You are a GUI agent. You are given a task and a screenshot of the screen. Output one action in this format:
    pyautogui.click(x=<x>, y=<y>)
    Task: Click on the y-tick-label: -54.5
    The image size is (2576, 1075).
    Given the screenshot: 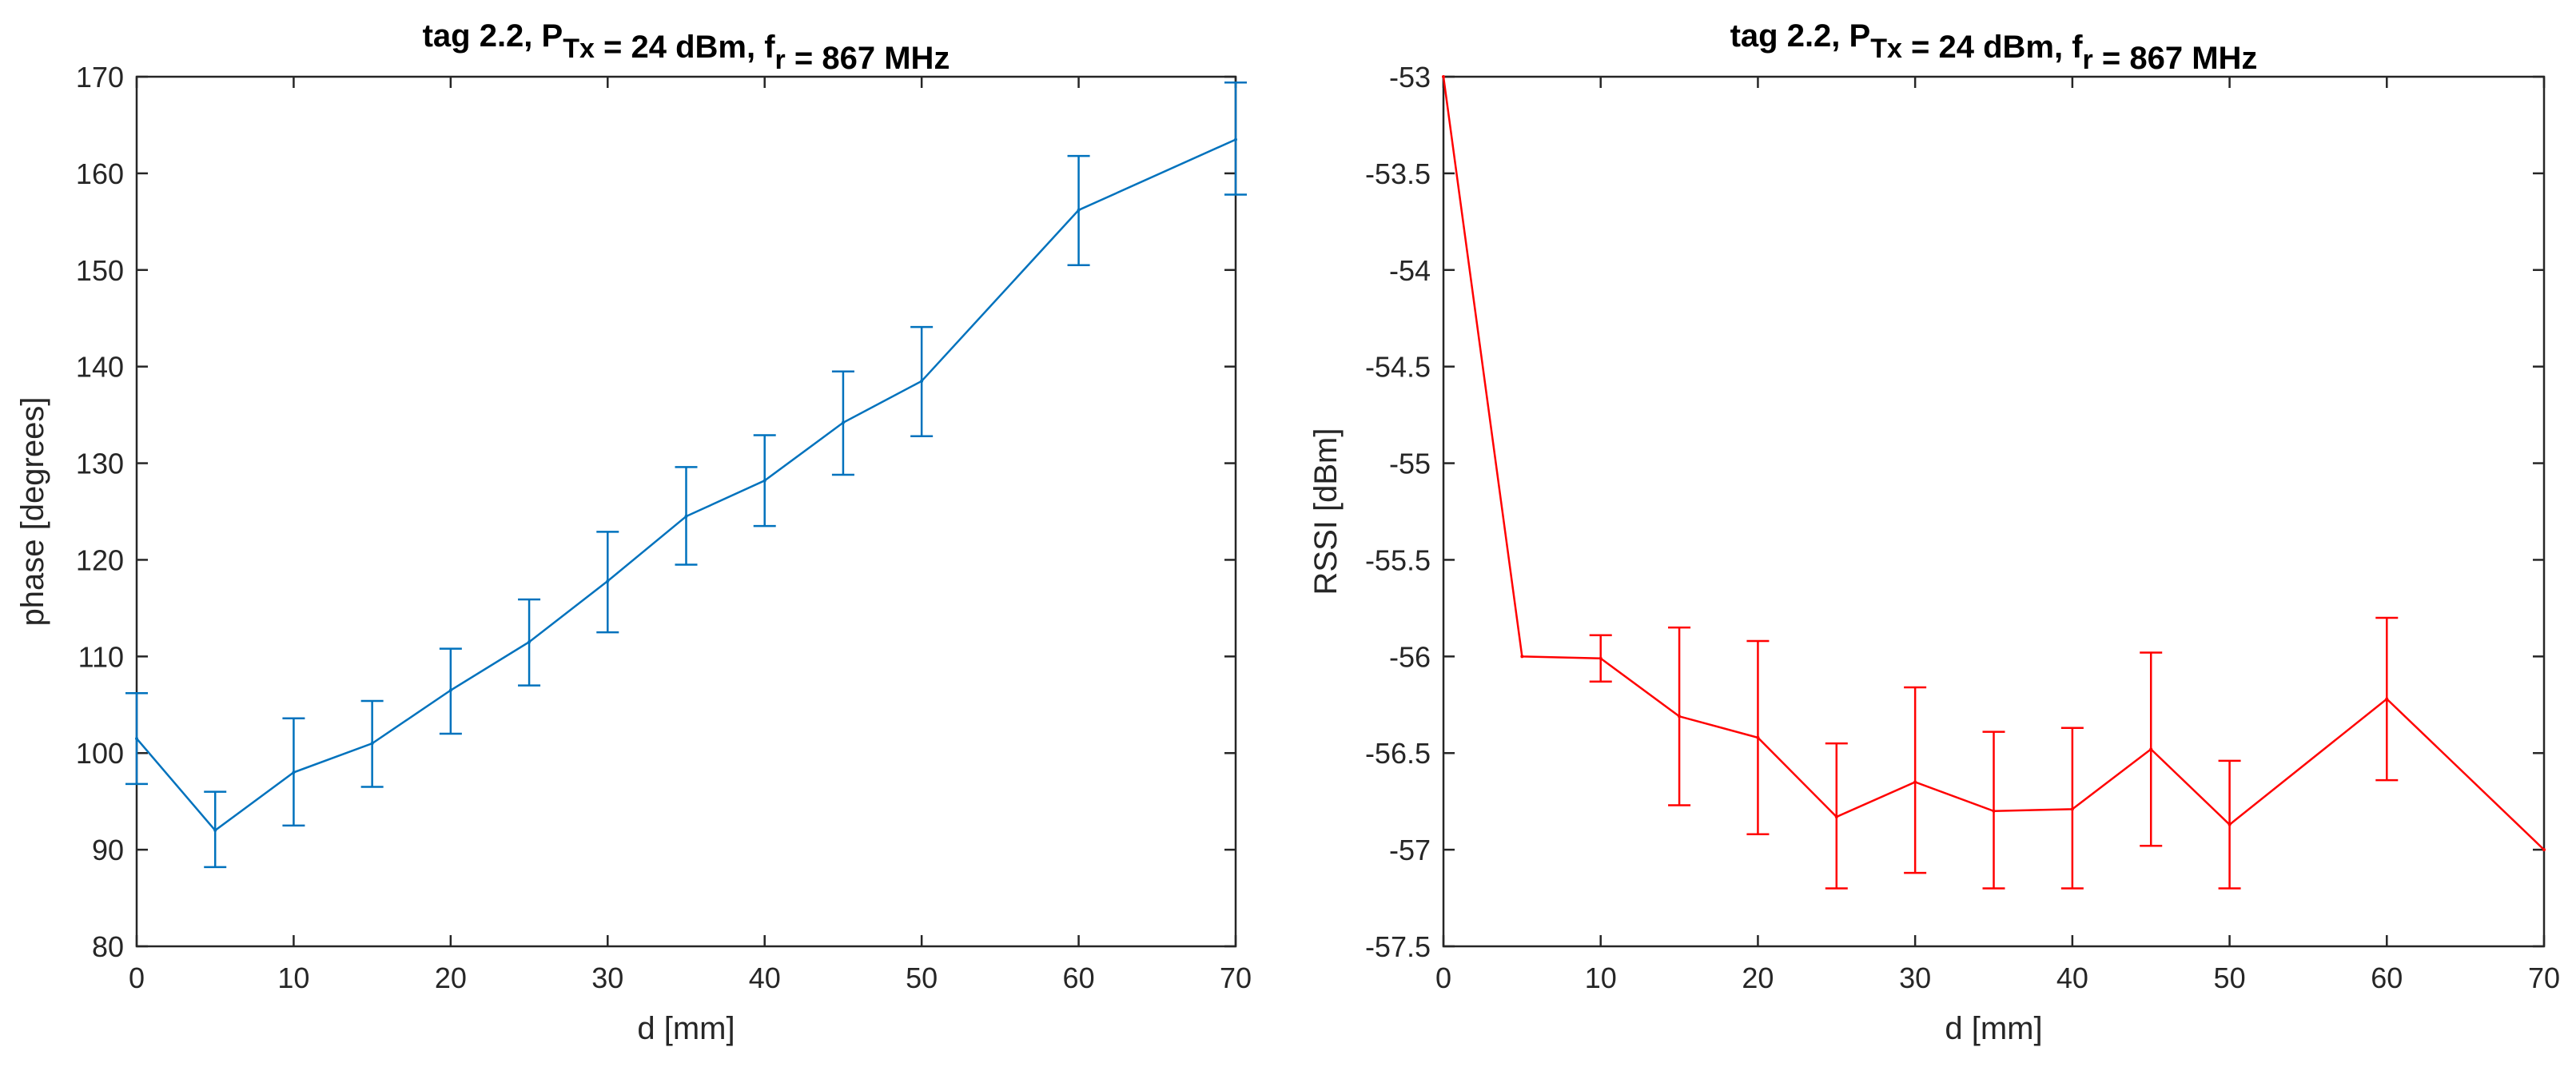 What is the action you would take?
    pyautogui.click(x=1398, y=367)
    